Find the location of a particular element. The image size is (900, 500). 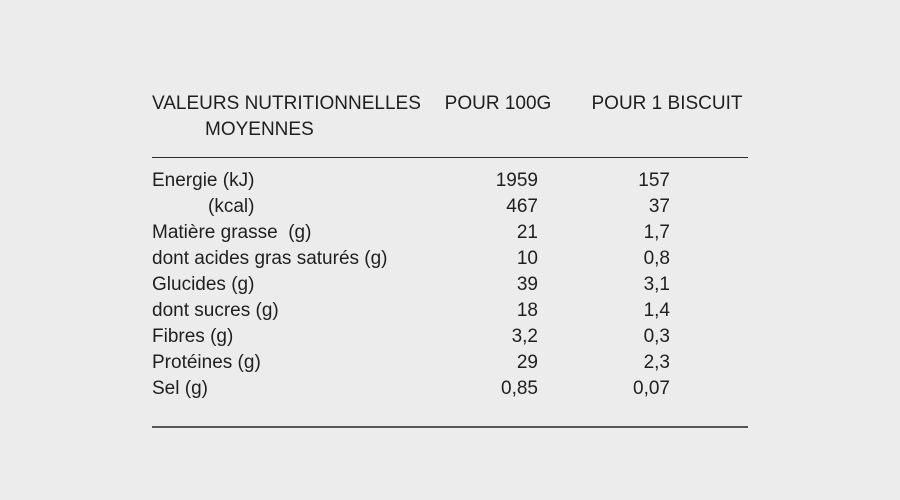

table-row-energie-kcal: (kcal) 467 37 is located at coordinates (450, 207).